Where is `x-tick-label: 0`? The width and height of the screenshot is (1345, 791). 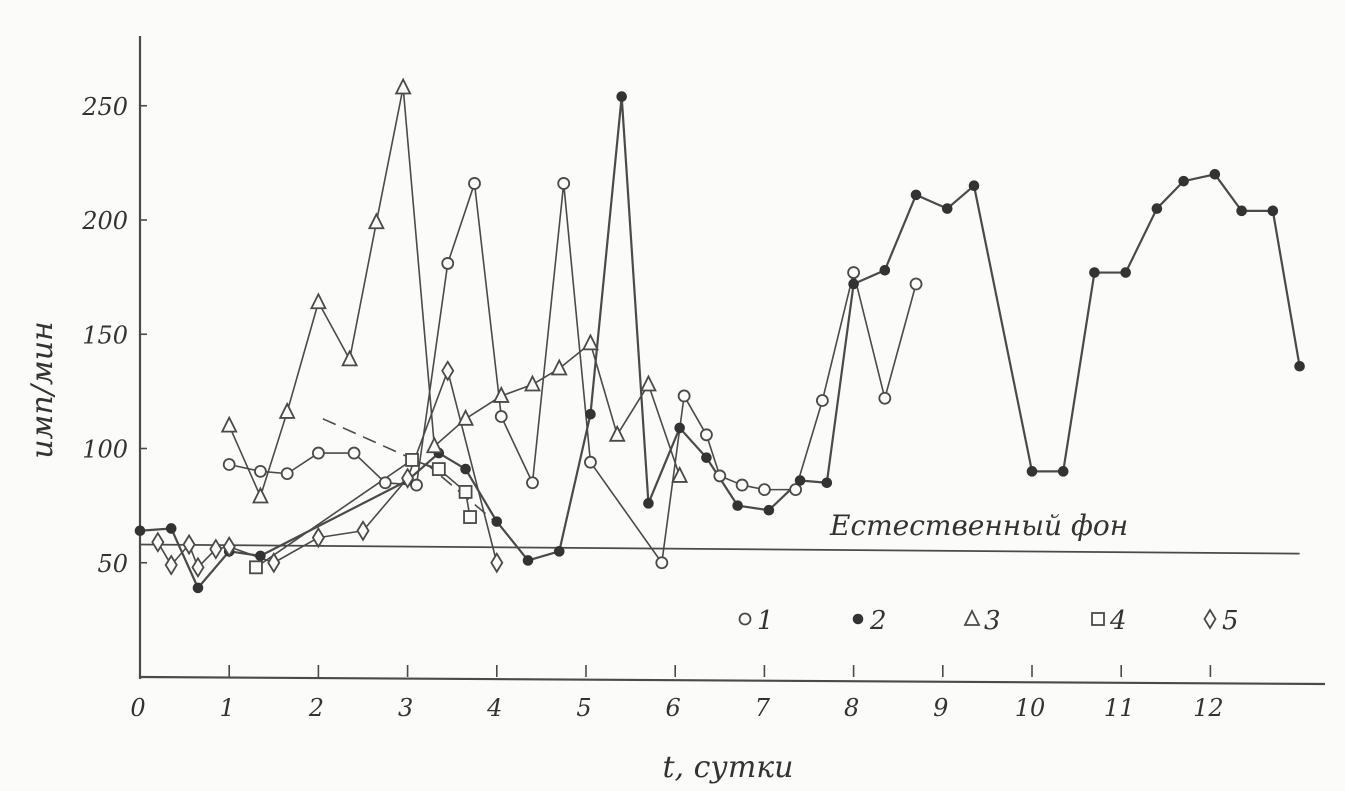 x-tick-label: 0 is located at coordinates (137, 708).